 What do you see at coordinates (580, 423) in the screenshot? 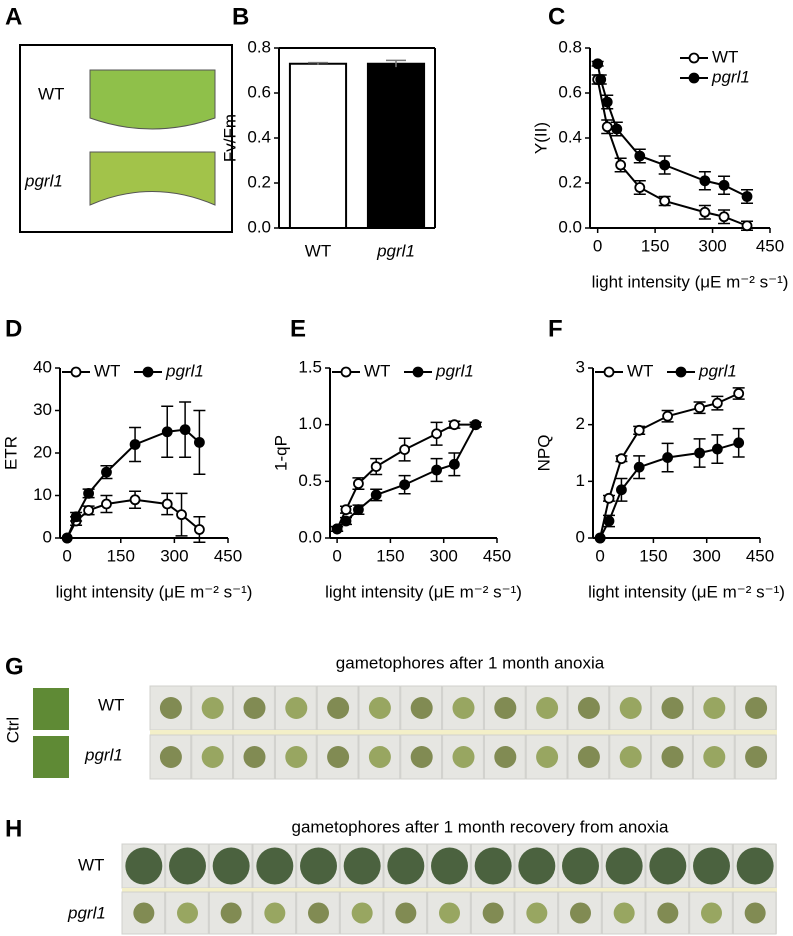
I see `y-tick-label: 2` at bounding box center [580, 423].